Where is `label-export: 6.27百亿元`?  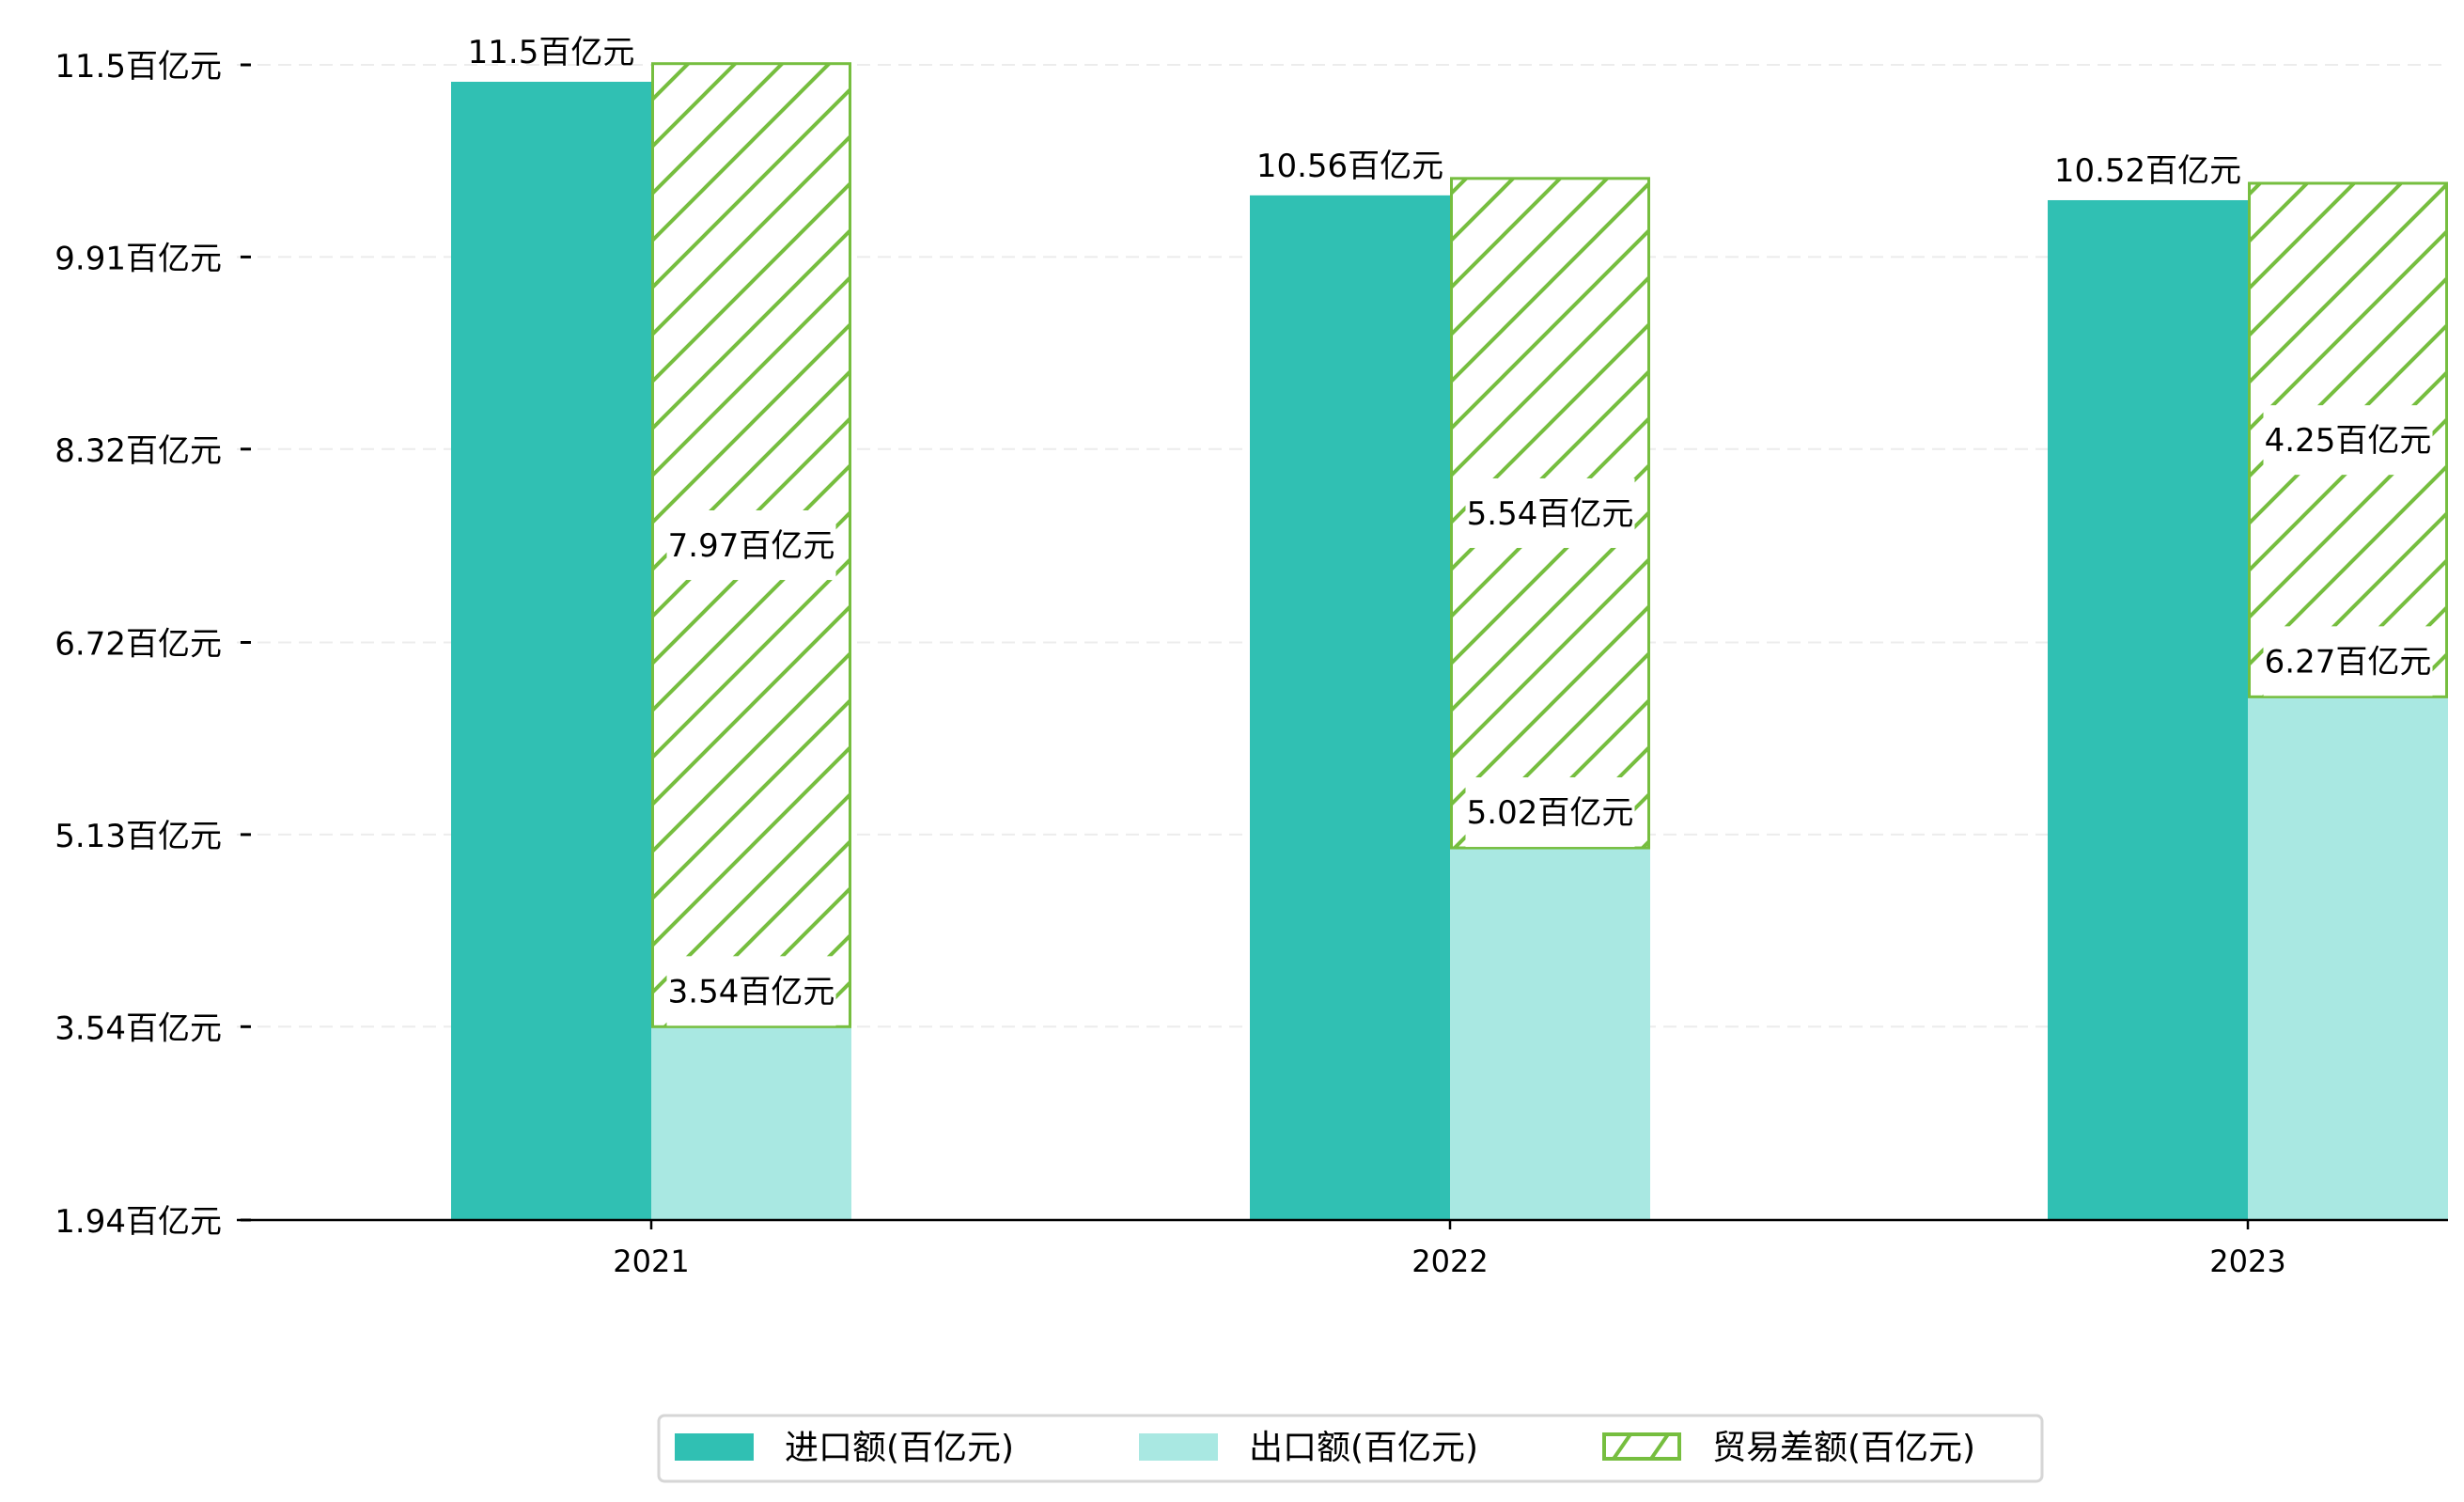
label-export: 6.27百亿元 is located at coordinates (2348, 662).